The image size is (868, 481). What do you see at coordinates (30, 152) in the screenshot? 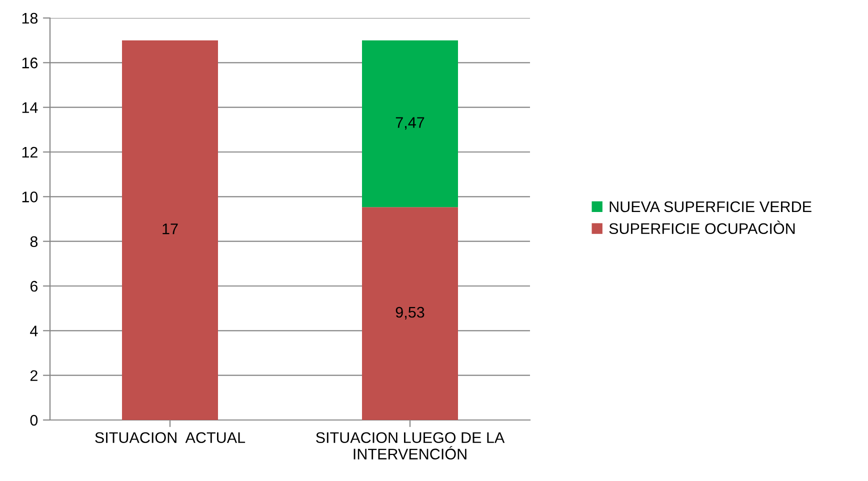
I see `y-tick-label: 12` at bounding box center [30, 152].